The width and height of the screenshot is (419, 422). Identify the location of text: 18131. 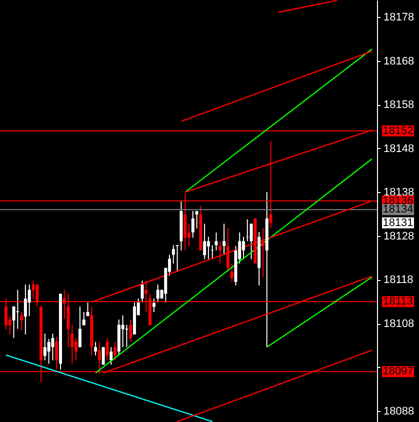
(398, 222).